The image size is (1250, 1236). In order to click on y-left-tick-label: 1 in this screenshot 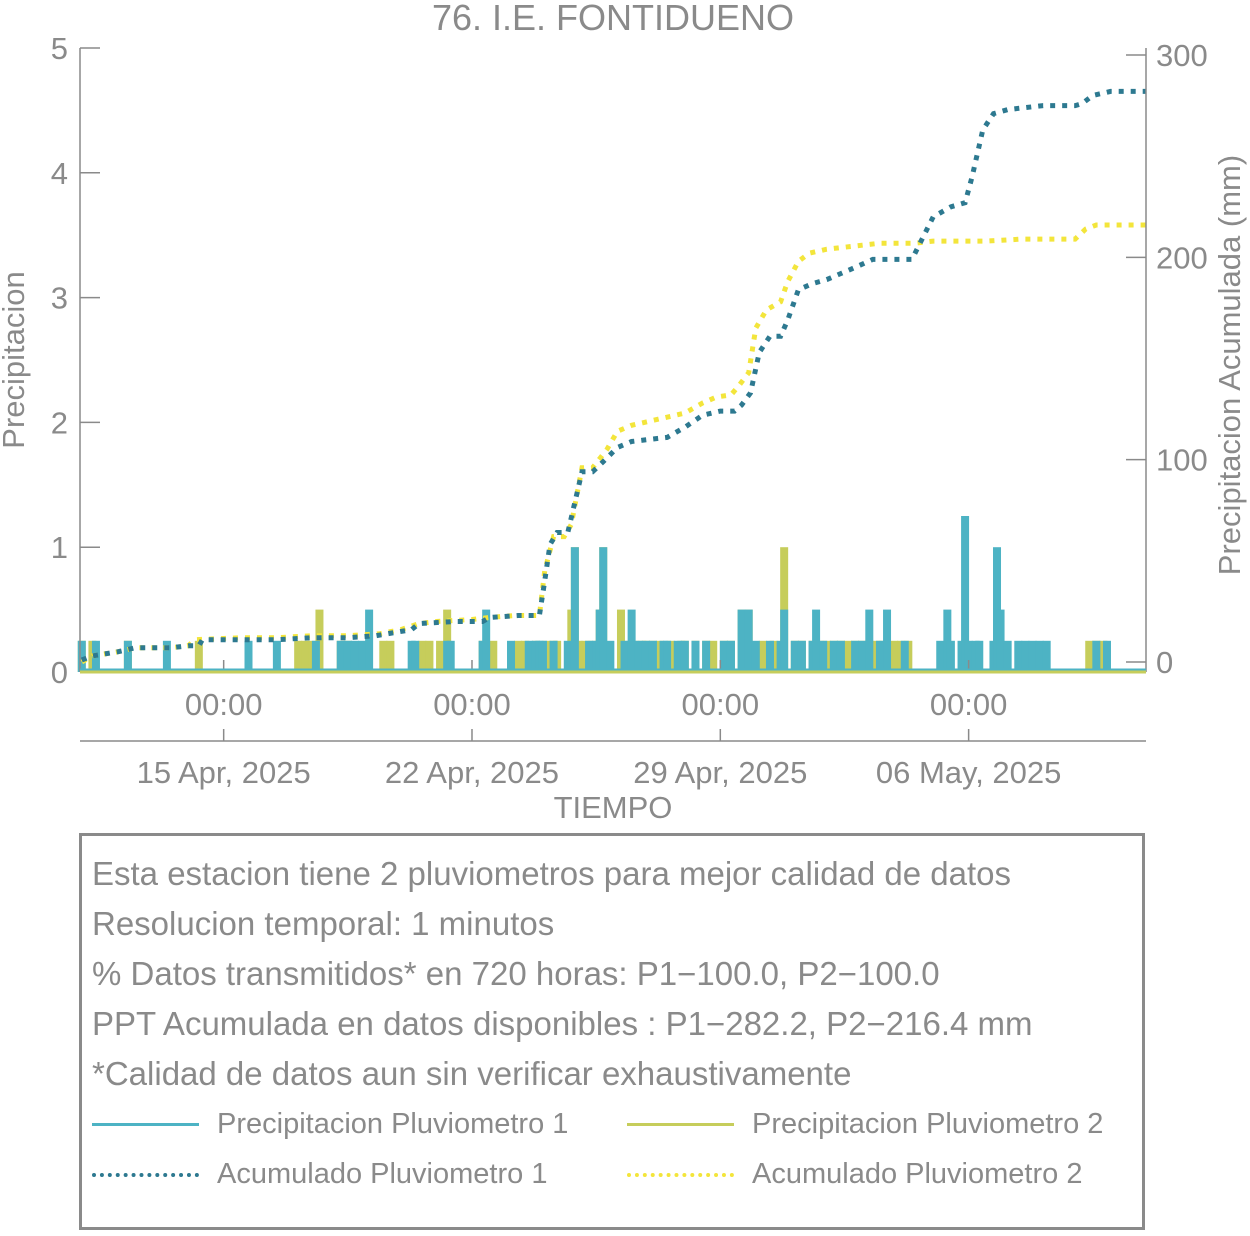, I will do `click(59, 547)`.